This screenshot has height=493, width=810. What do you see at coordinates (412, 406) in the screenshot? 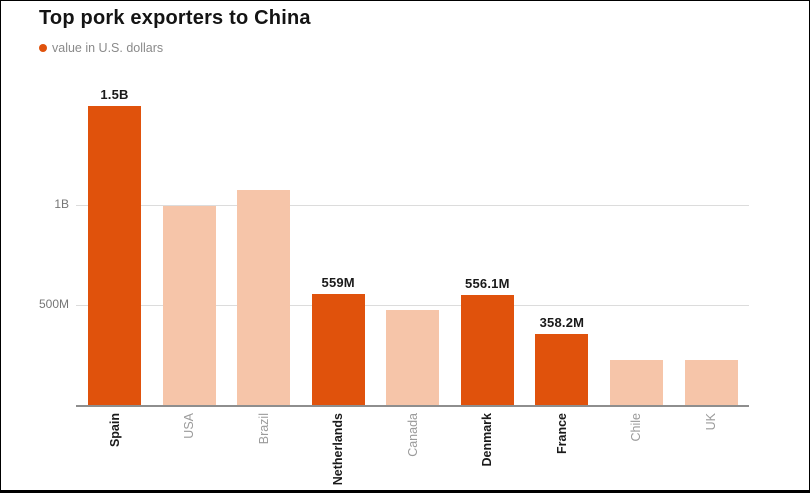
I see `x-axis-baseline` at bounding box center [412, 406].